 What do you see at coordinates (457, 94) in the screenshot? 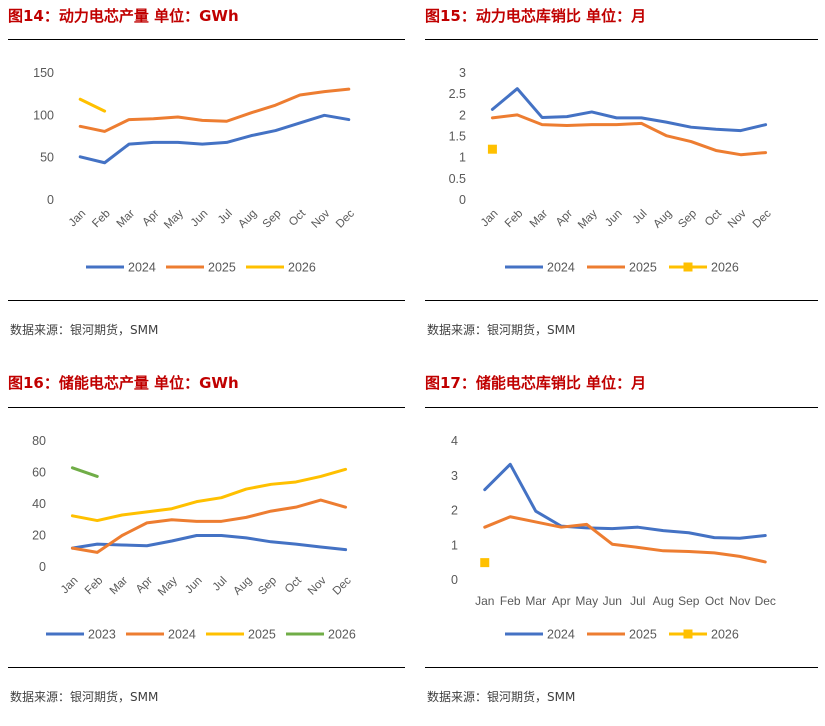
I see `y-tick-label: 2.5` at bounding box center [457, 94].